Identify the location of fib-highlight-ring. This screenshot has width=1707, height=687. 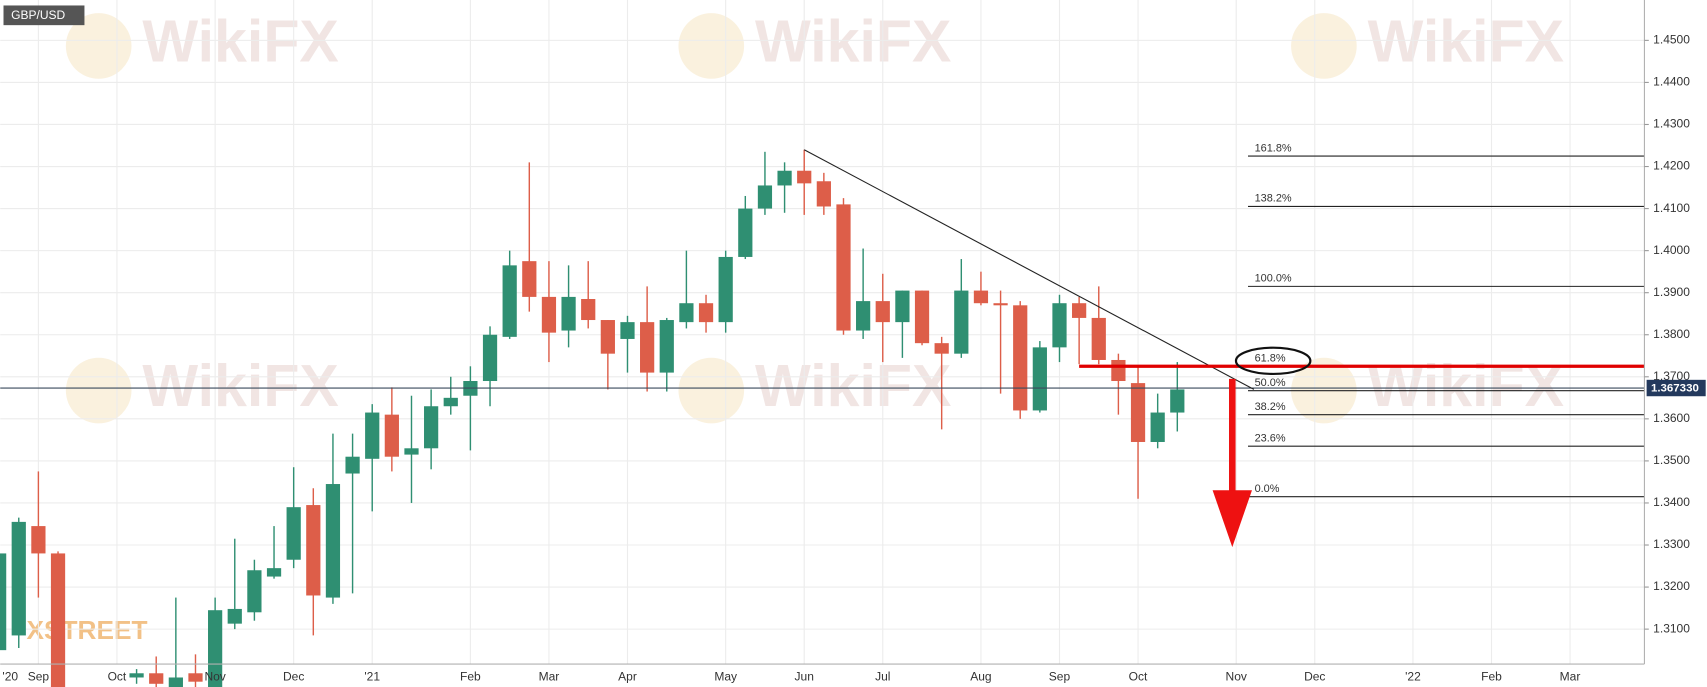
(1273, 361).